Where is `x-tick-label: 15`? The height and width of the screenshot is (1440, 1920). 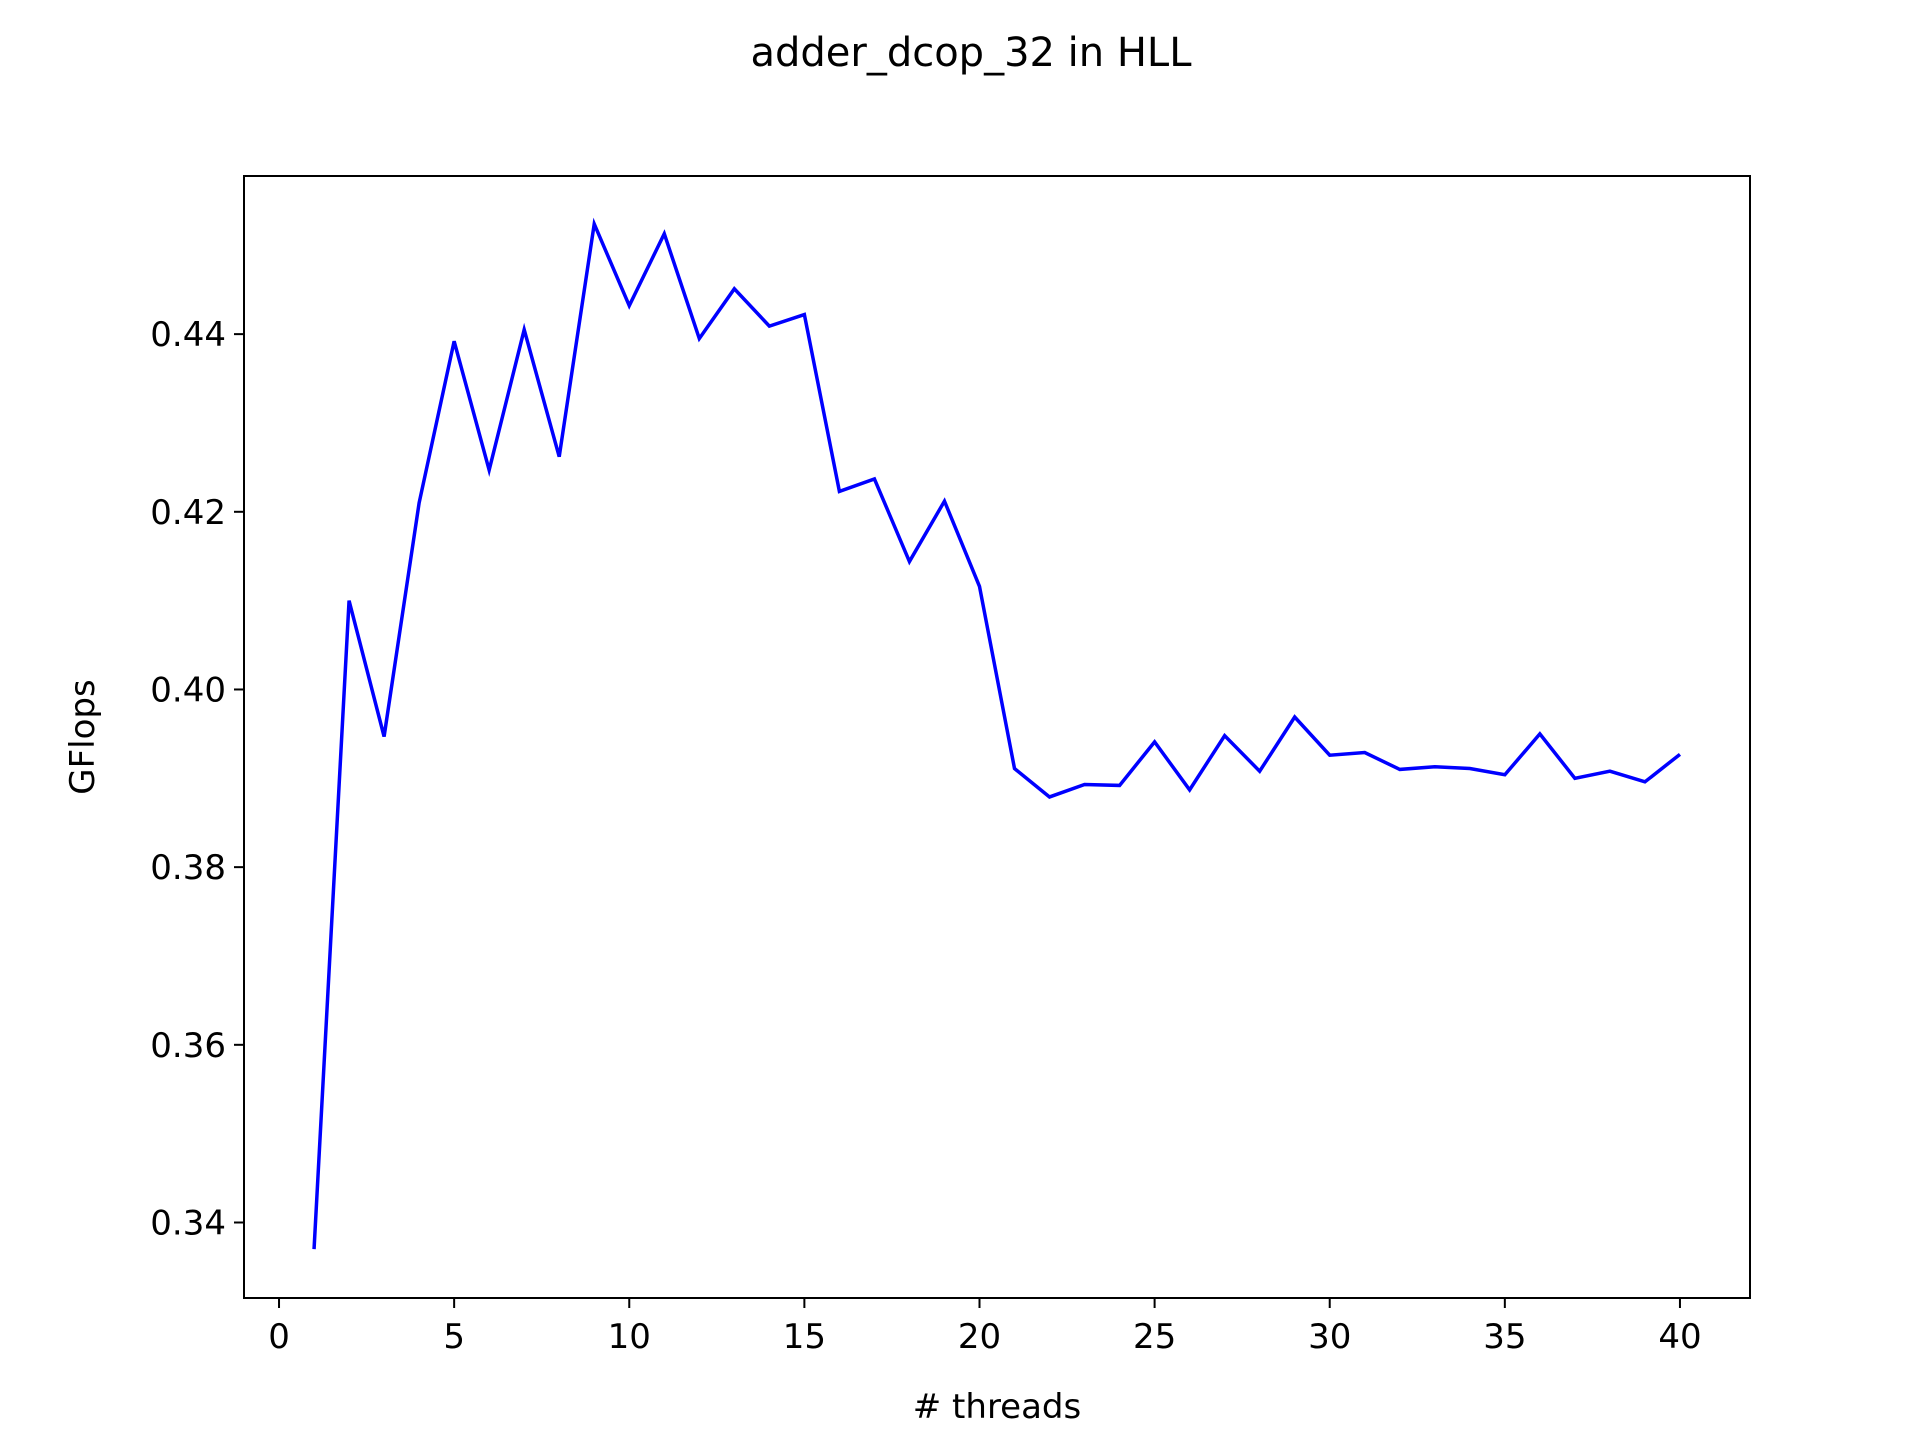 x-tick-label: 15 is located at coordinates (804, 1337).